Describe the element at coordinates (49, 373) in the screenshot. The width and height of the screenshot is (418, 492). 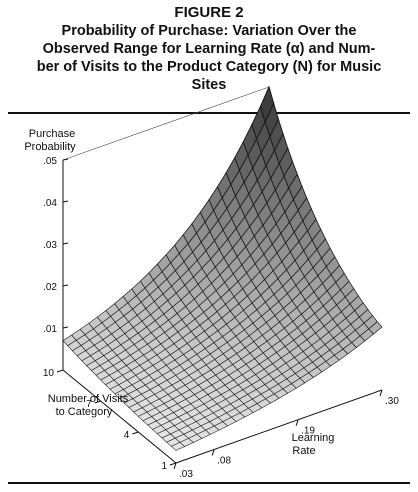
I see `y-tick-label: 10` at that location.